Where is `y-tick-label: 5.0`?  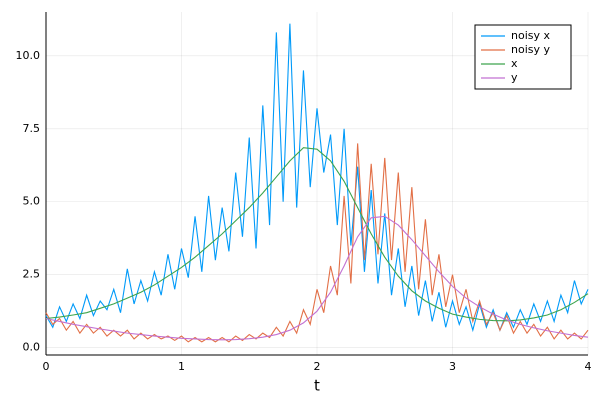 y-tick-label: 5.0 is located at coordinates (32, 201).